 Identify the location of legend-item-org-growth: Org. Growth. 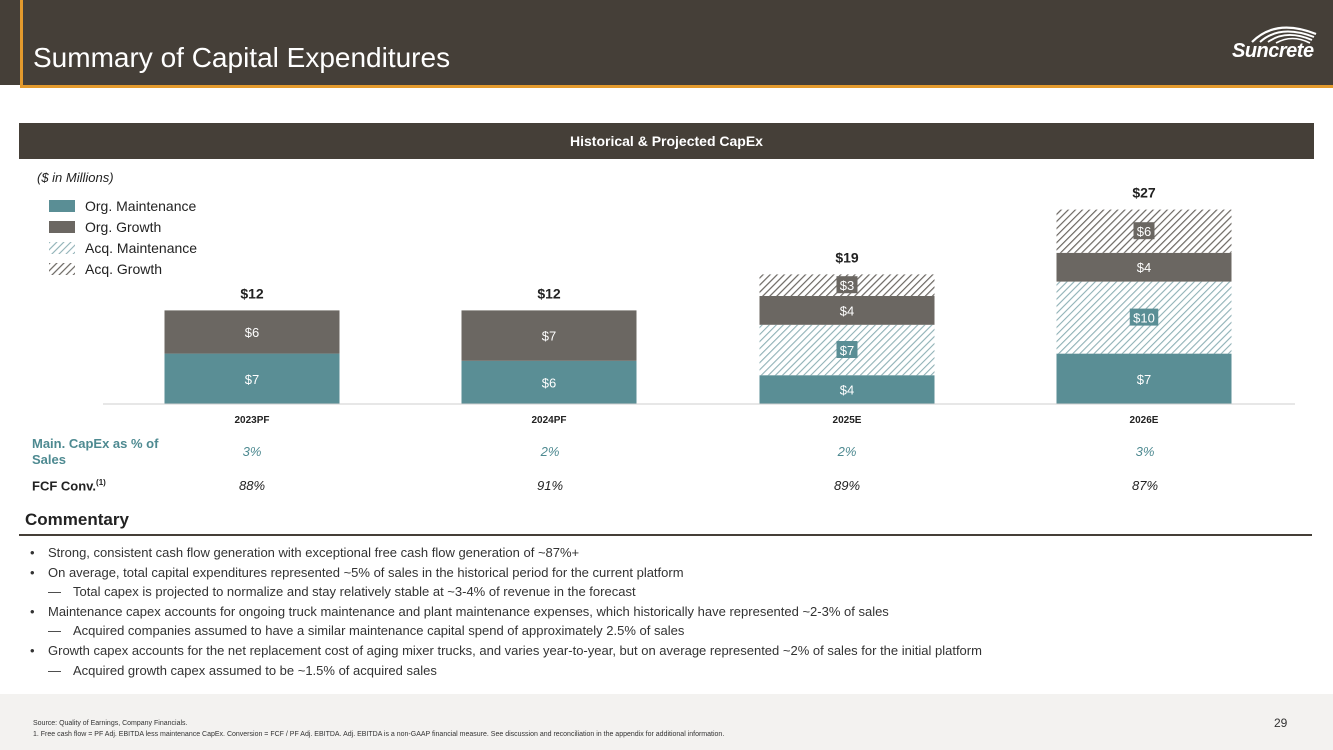
(123, 226).